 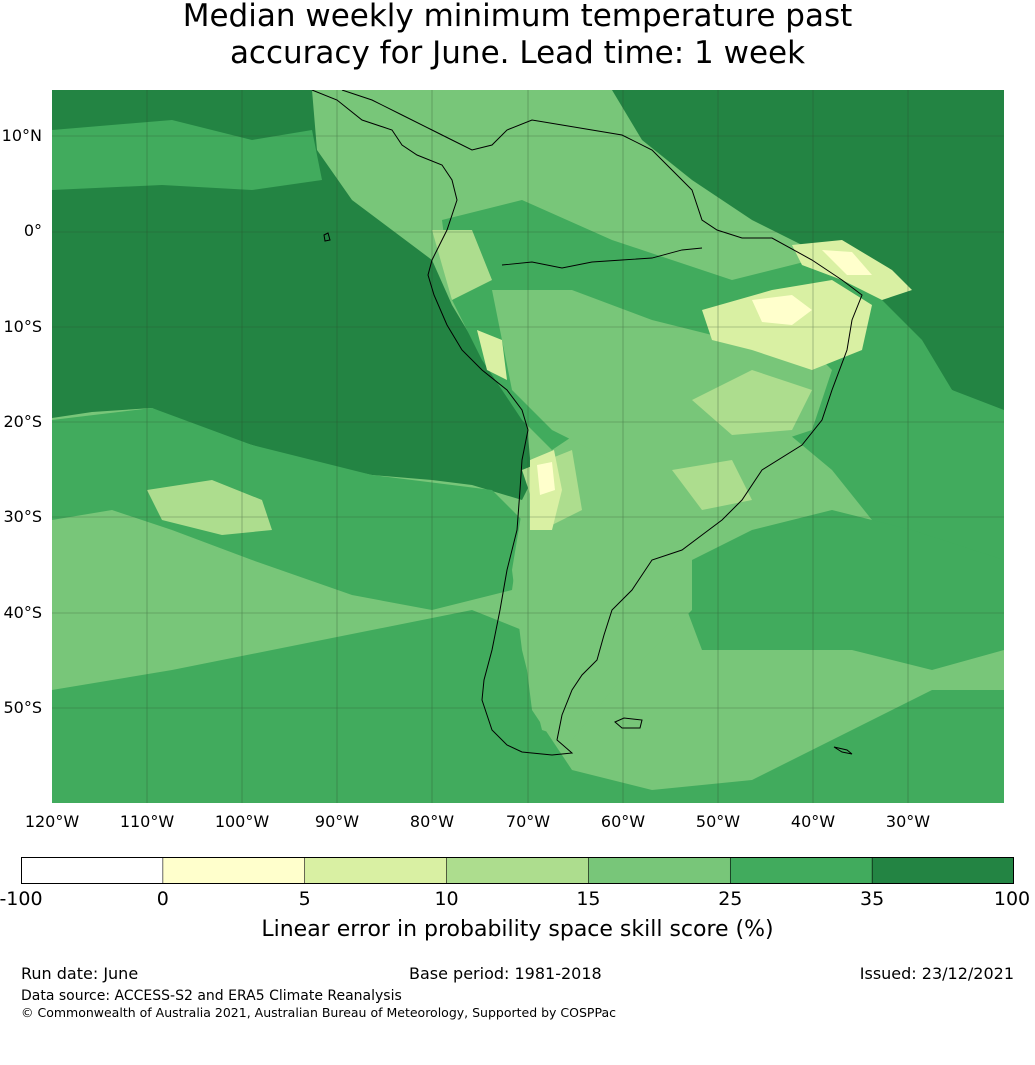 What do you see at coordinates (517, 53) in the screenshot?
I see `map-title-line-2: accuracy for June. Lead time: 1 week` at bounding box center [517, 53].